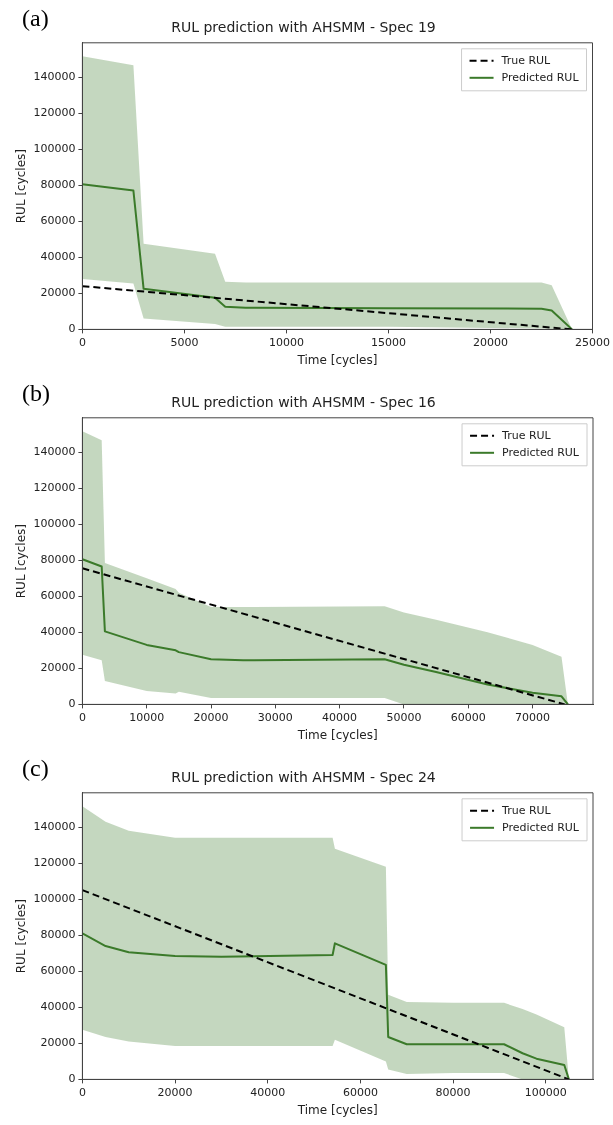 This screenshot has width=613, height=1125. Describe the element at coordinates (303, 777) in the screenshot. I see `chart-title: RUL prediction with AHSMM - Spec 24` at that location.